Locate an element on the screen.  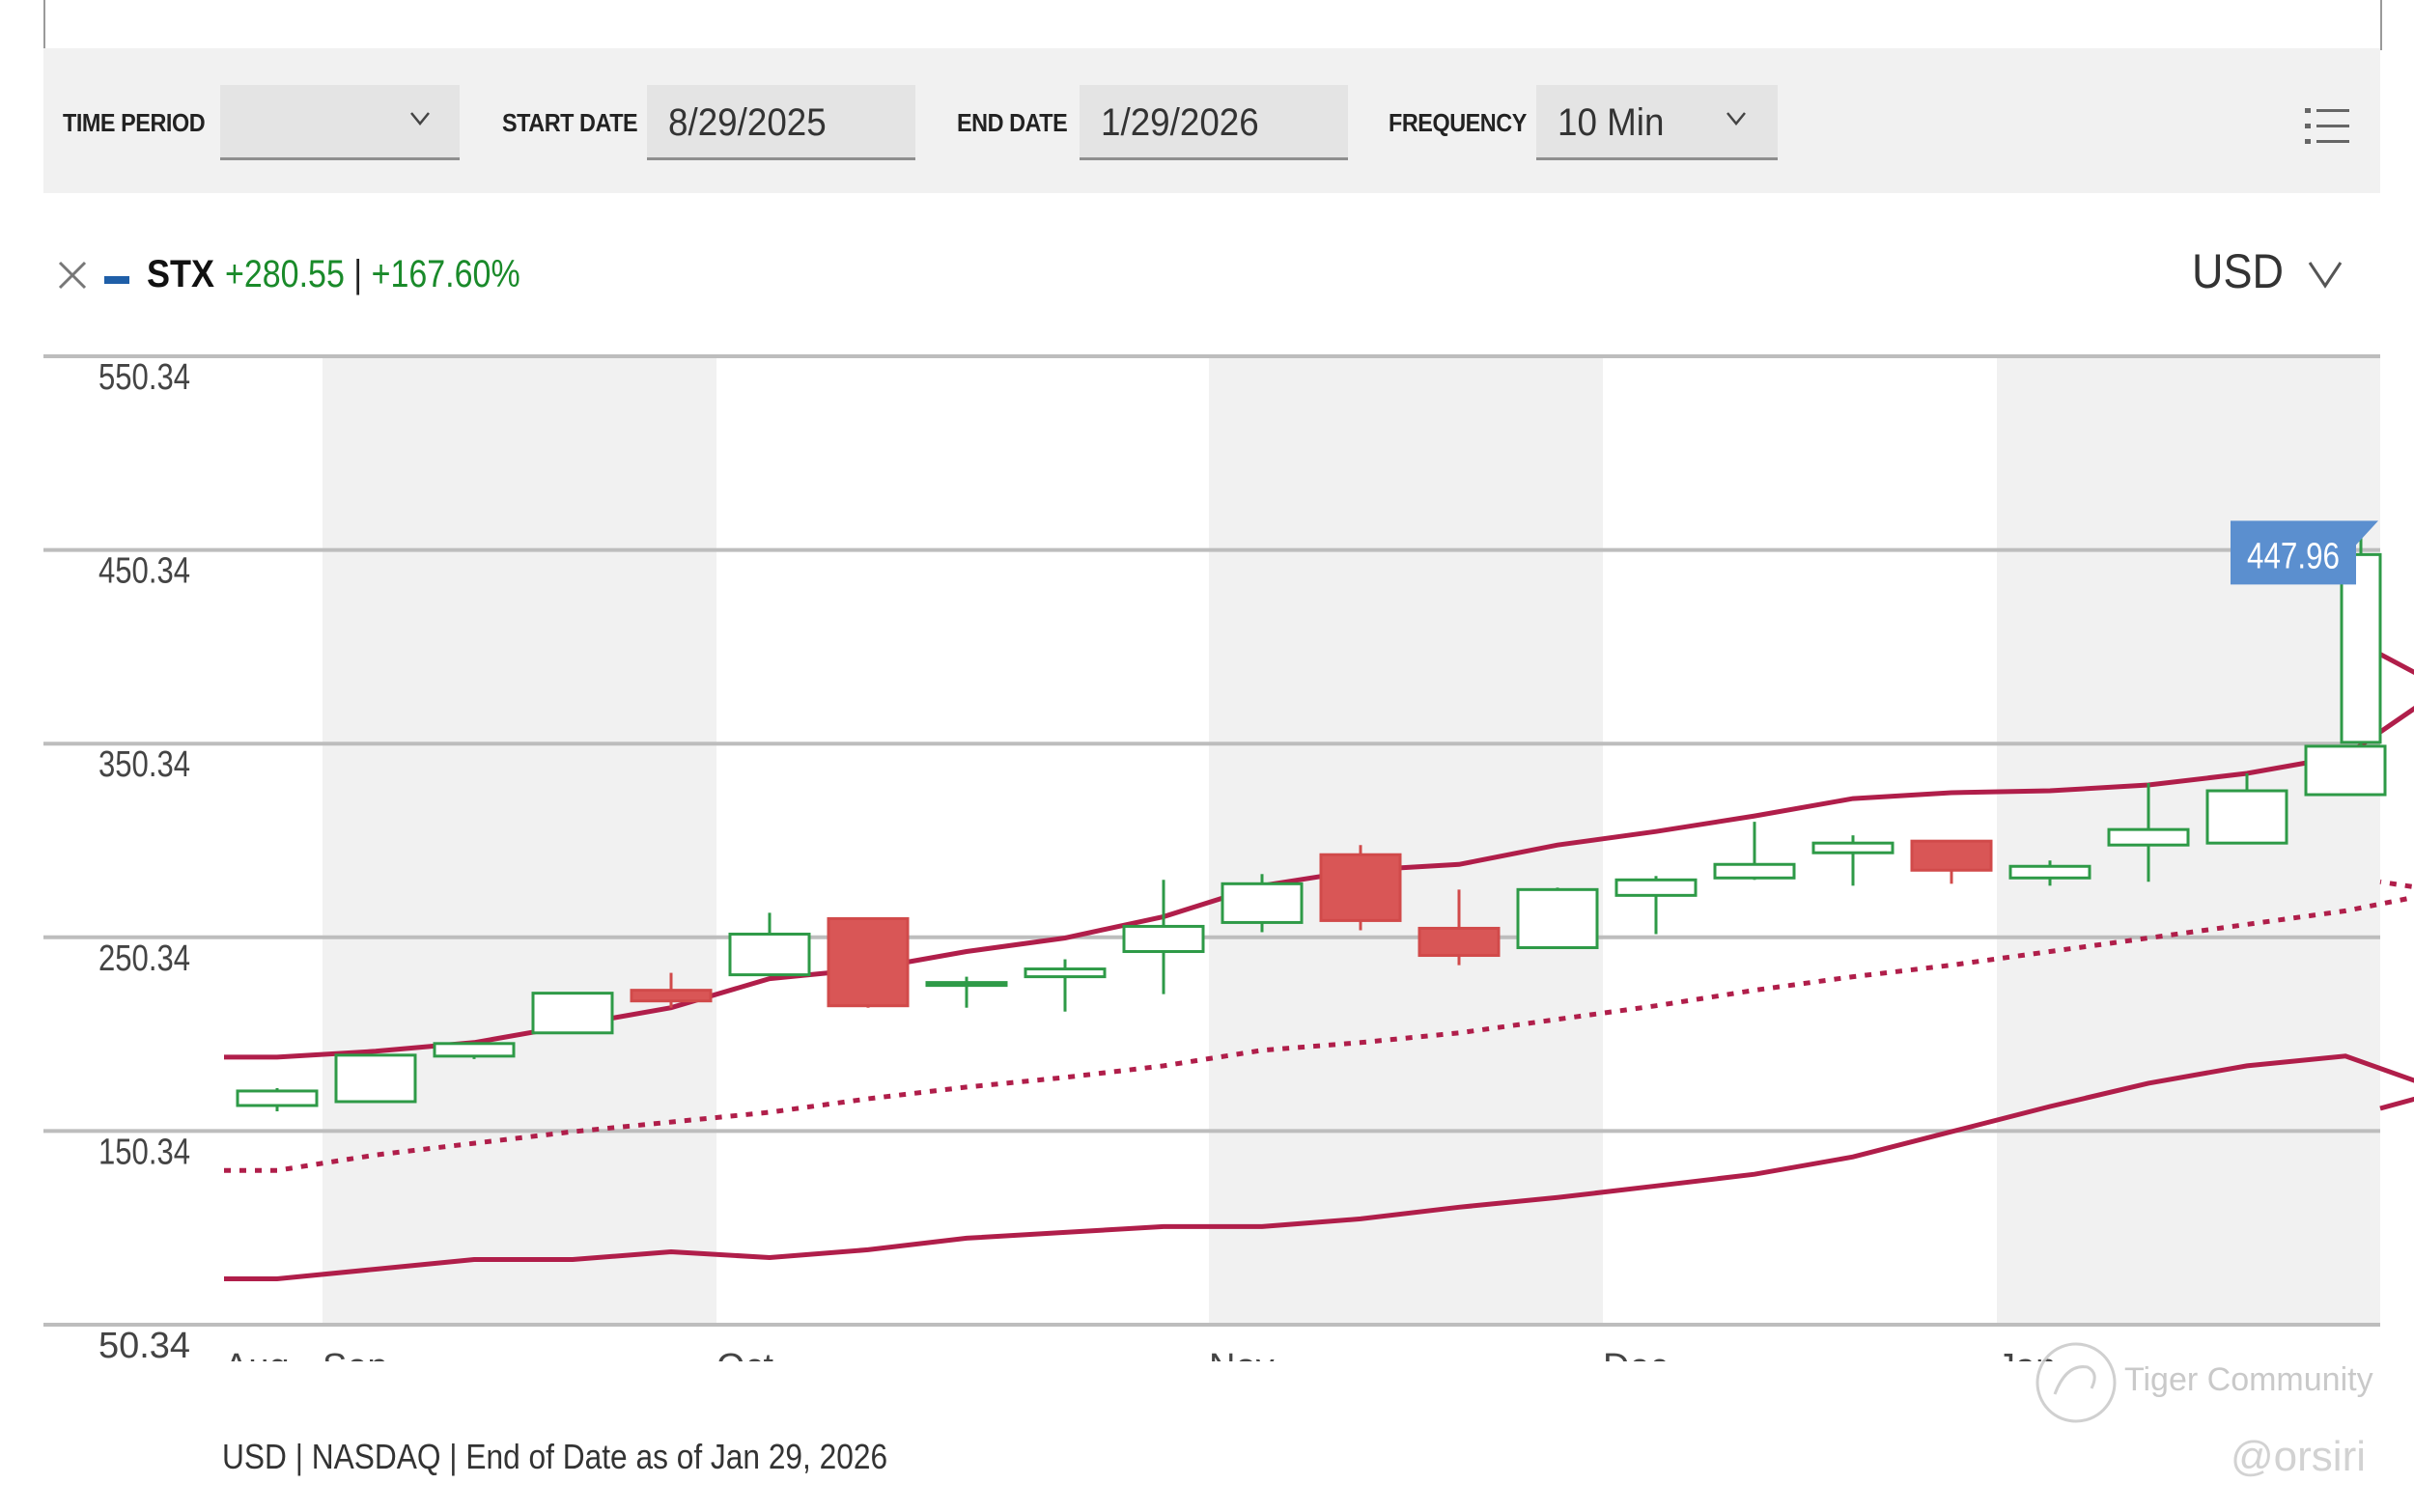
time-period-select is located at coordinates (340, 123).